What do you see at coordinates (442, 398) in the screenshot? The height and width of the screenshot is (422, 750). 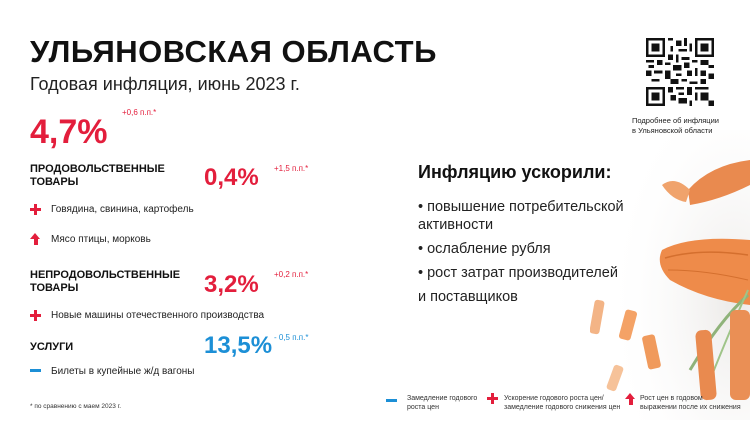 I see `legend-decrease-line1: Замедление годового` at bounding box center [442, 398].